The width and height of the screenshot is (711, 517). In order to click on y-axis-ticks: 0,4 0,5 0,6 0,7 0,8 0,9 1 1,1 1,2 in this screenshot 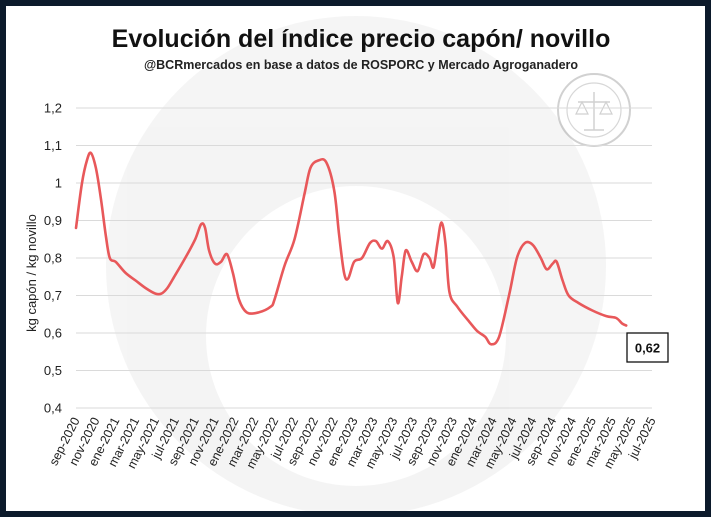, I will do `click(53, 258)`.